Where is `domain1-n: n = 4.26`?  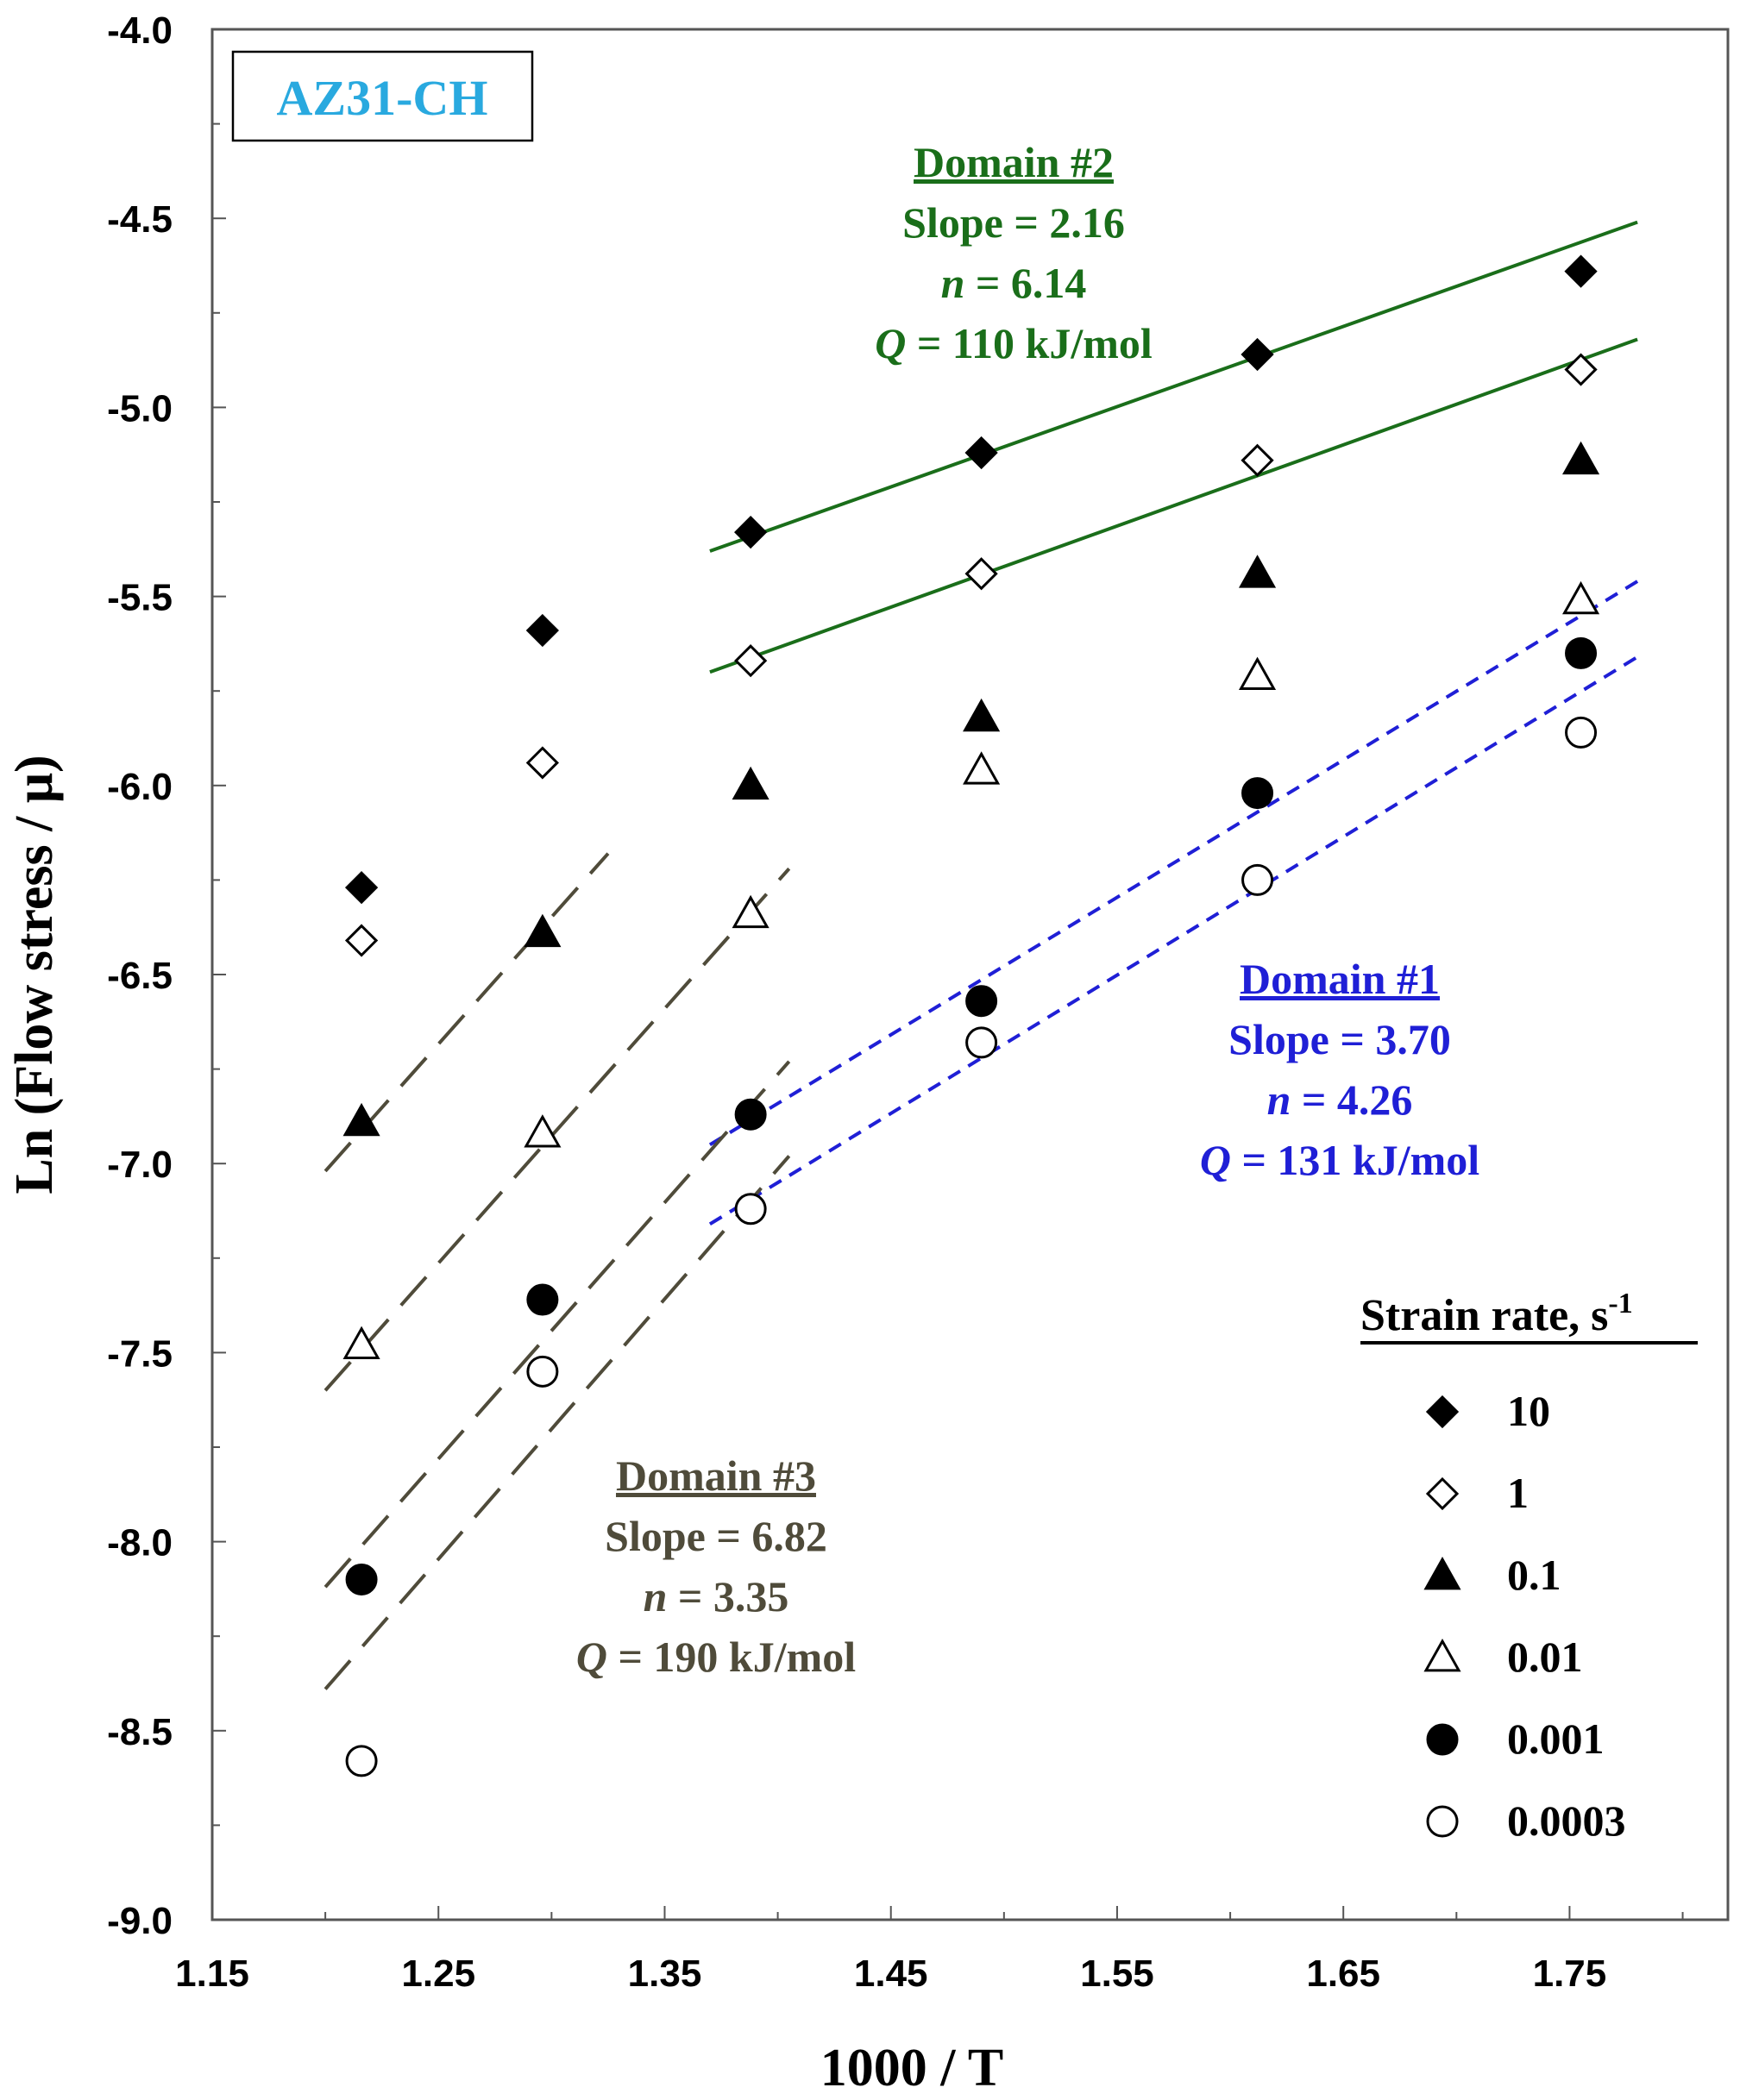 domain1-n: n = 4.26 is located at coordinates (1340, 1100).